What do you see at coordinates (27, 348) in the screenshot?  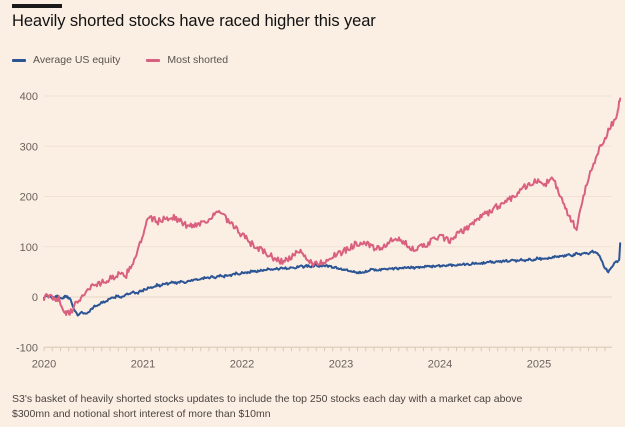 I see `y-axis-tick--100: -100` at bounding box center [27, 348].